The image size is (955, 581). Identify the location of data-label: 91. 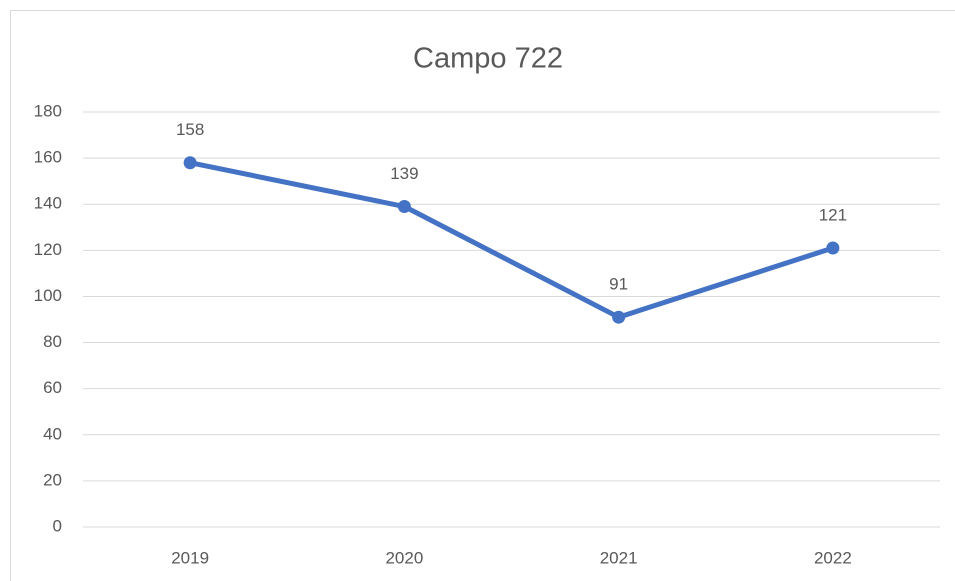
(618, 284).